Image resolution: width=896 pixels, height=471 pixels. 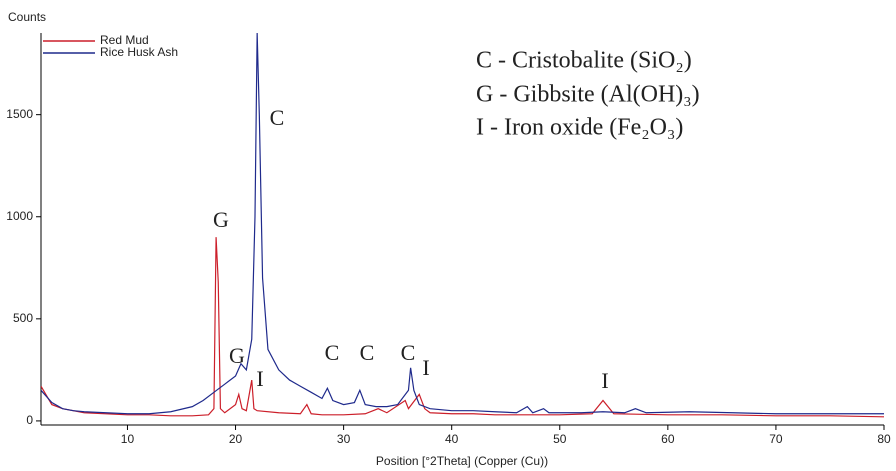 What do you see at coordinates (19, 216) in the screenshot?
I see `y-tick-label: 1000` at bounding box center [19, 216].